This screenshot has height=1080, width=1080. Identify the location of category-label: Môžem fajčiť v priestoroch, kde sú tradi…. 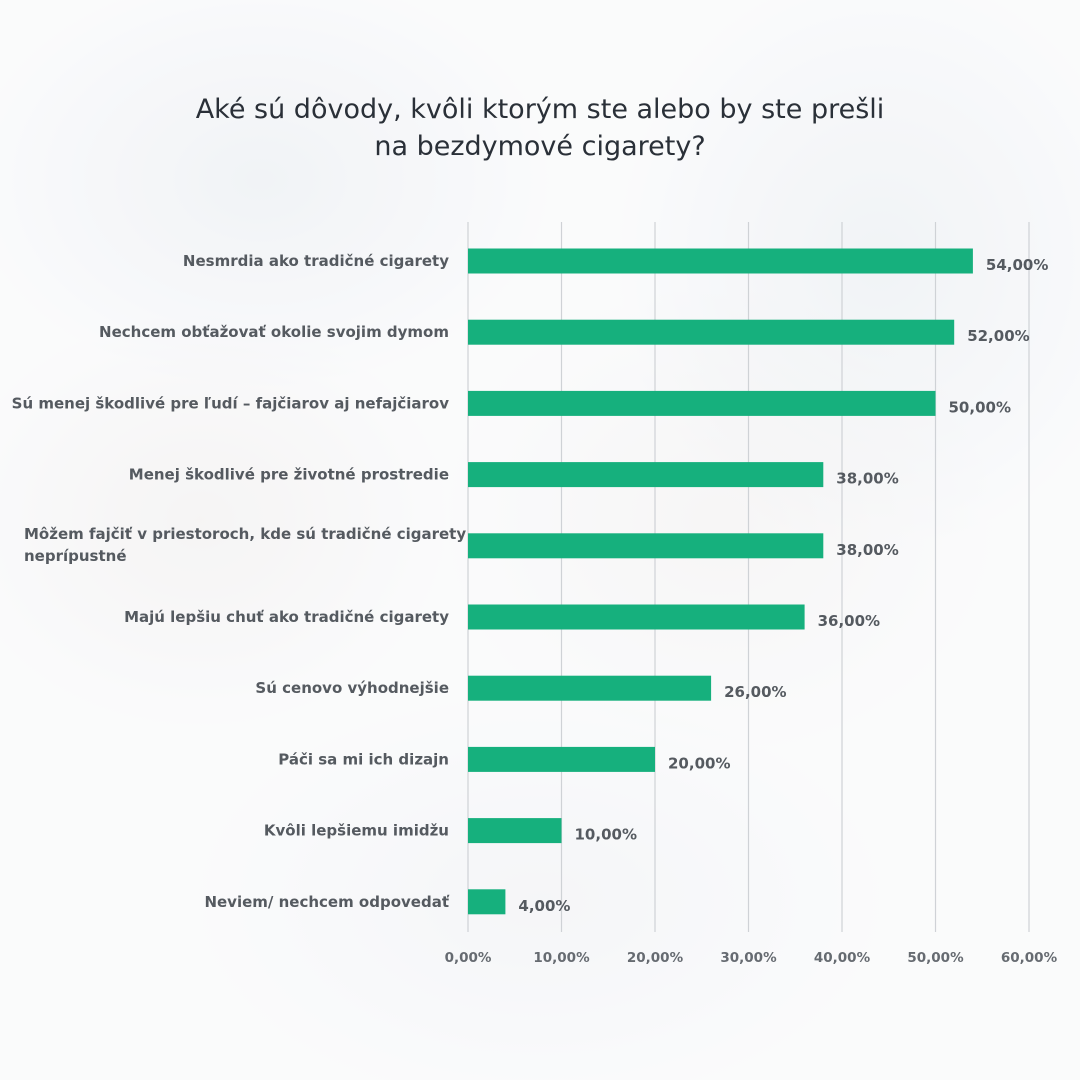
(245, 534).